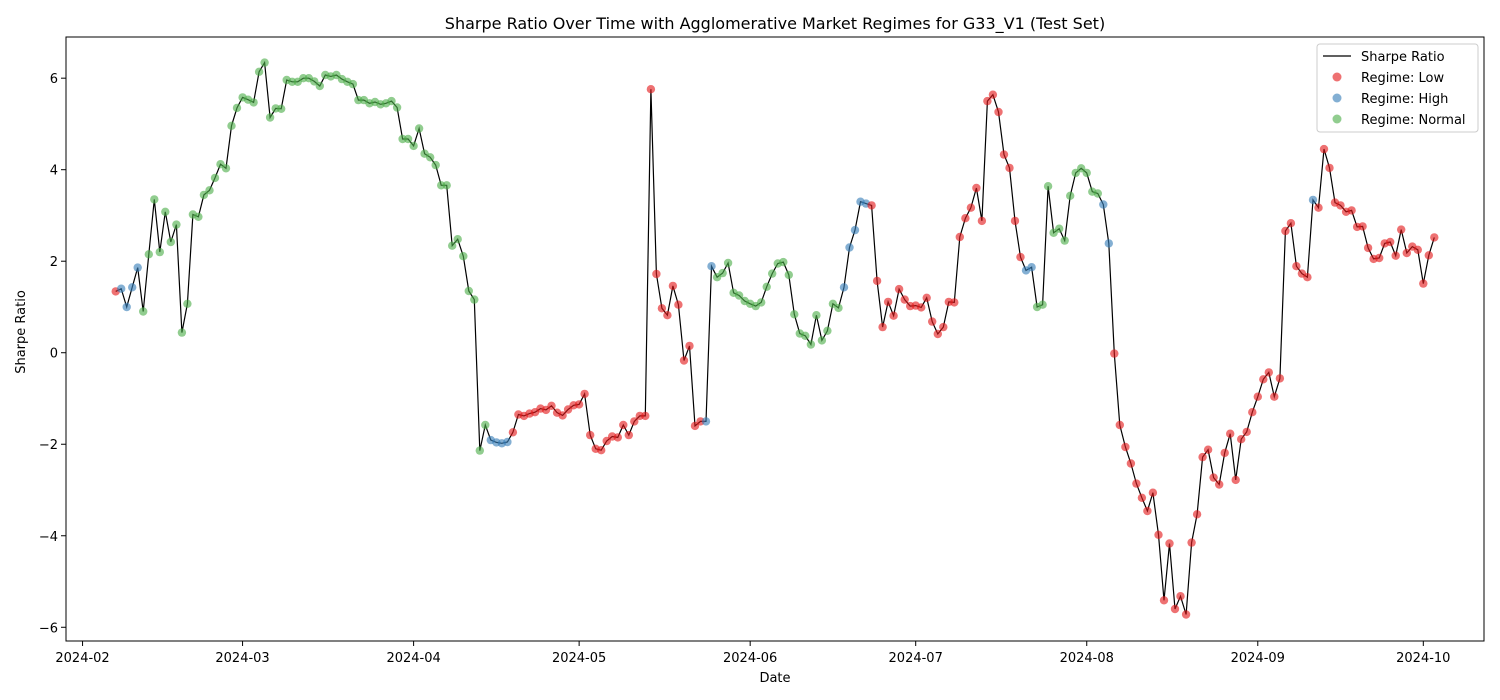  Describe the element at coordinates (413, 658) in the screenshot. I see `x-tick-label: 2024-04` at that location.